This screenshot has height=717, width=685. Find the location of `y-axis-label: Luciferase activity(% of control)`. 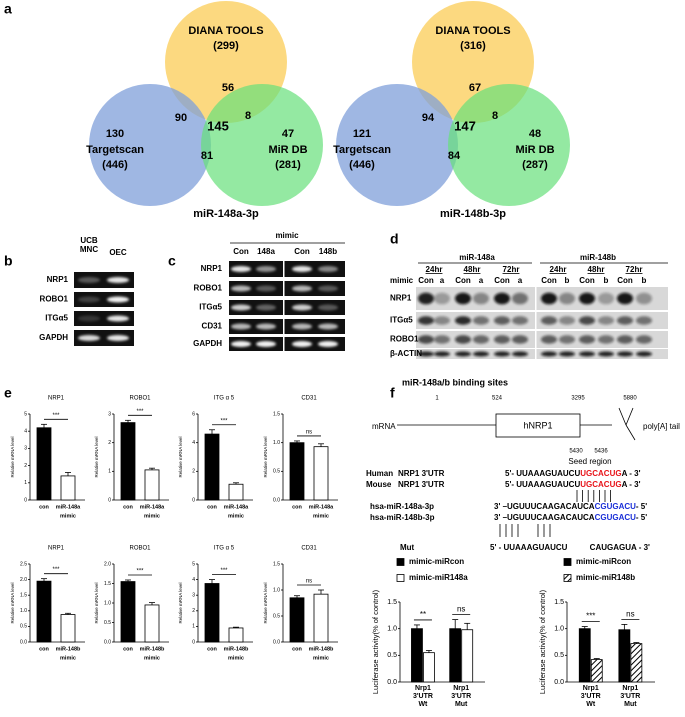

y-axis-label: Luciferase activity(% of control) is located at coordinates (542, 641).